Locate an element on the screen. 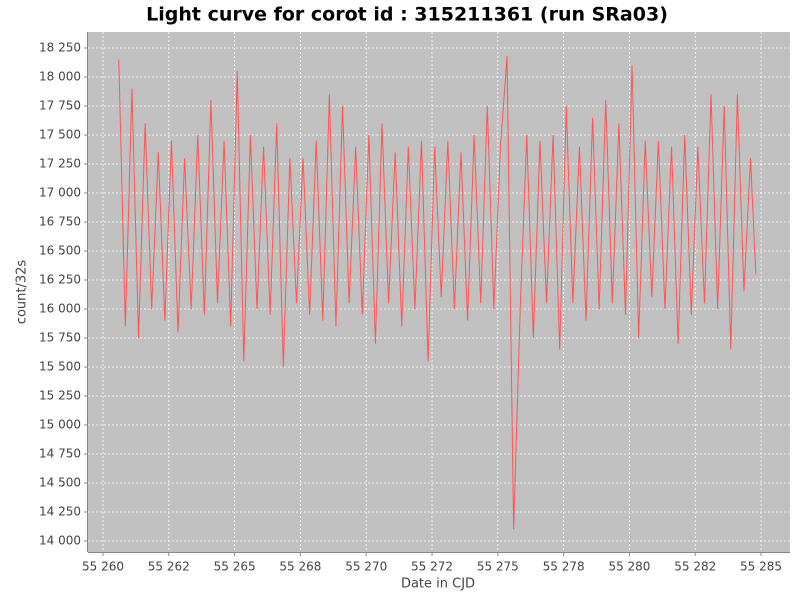  x-tick-label: 55 270 is located at coordinates (366, 567).